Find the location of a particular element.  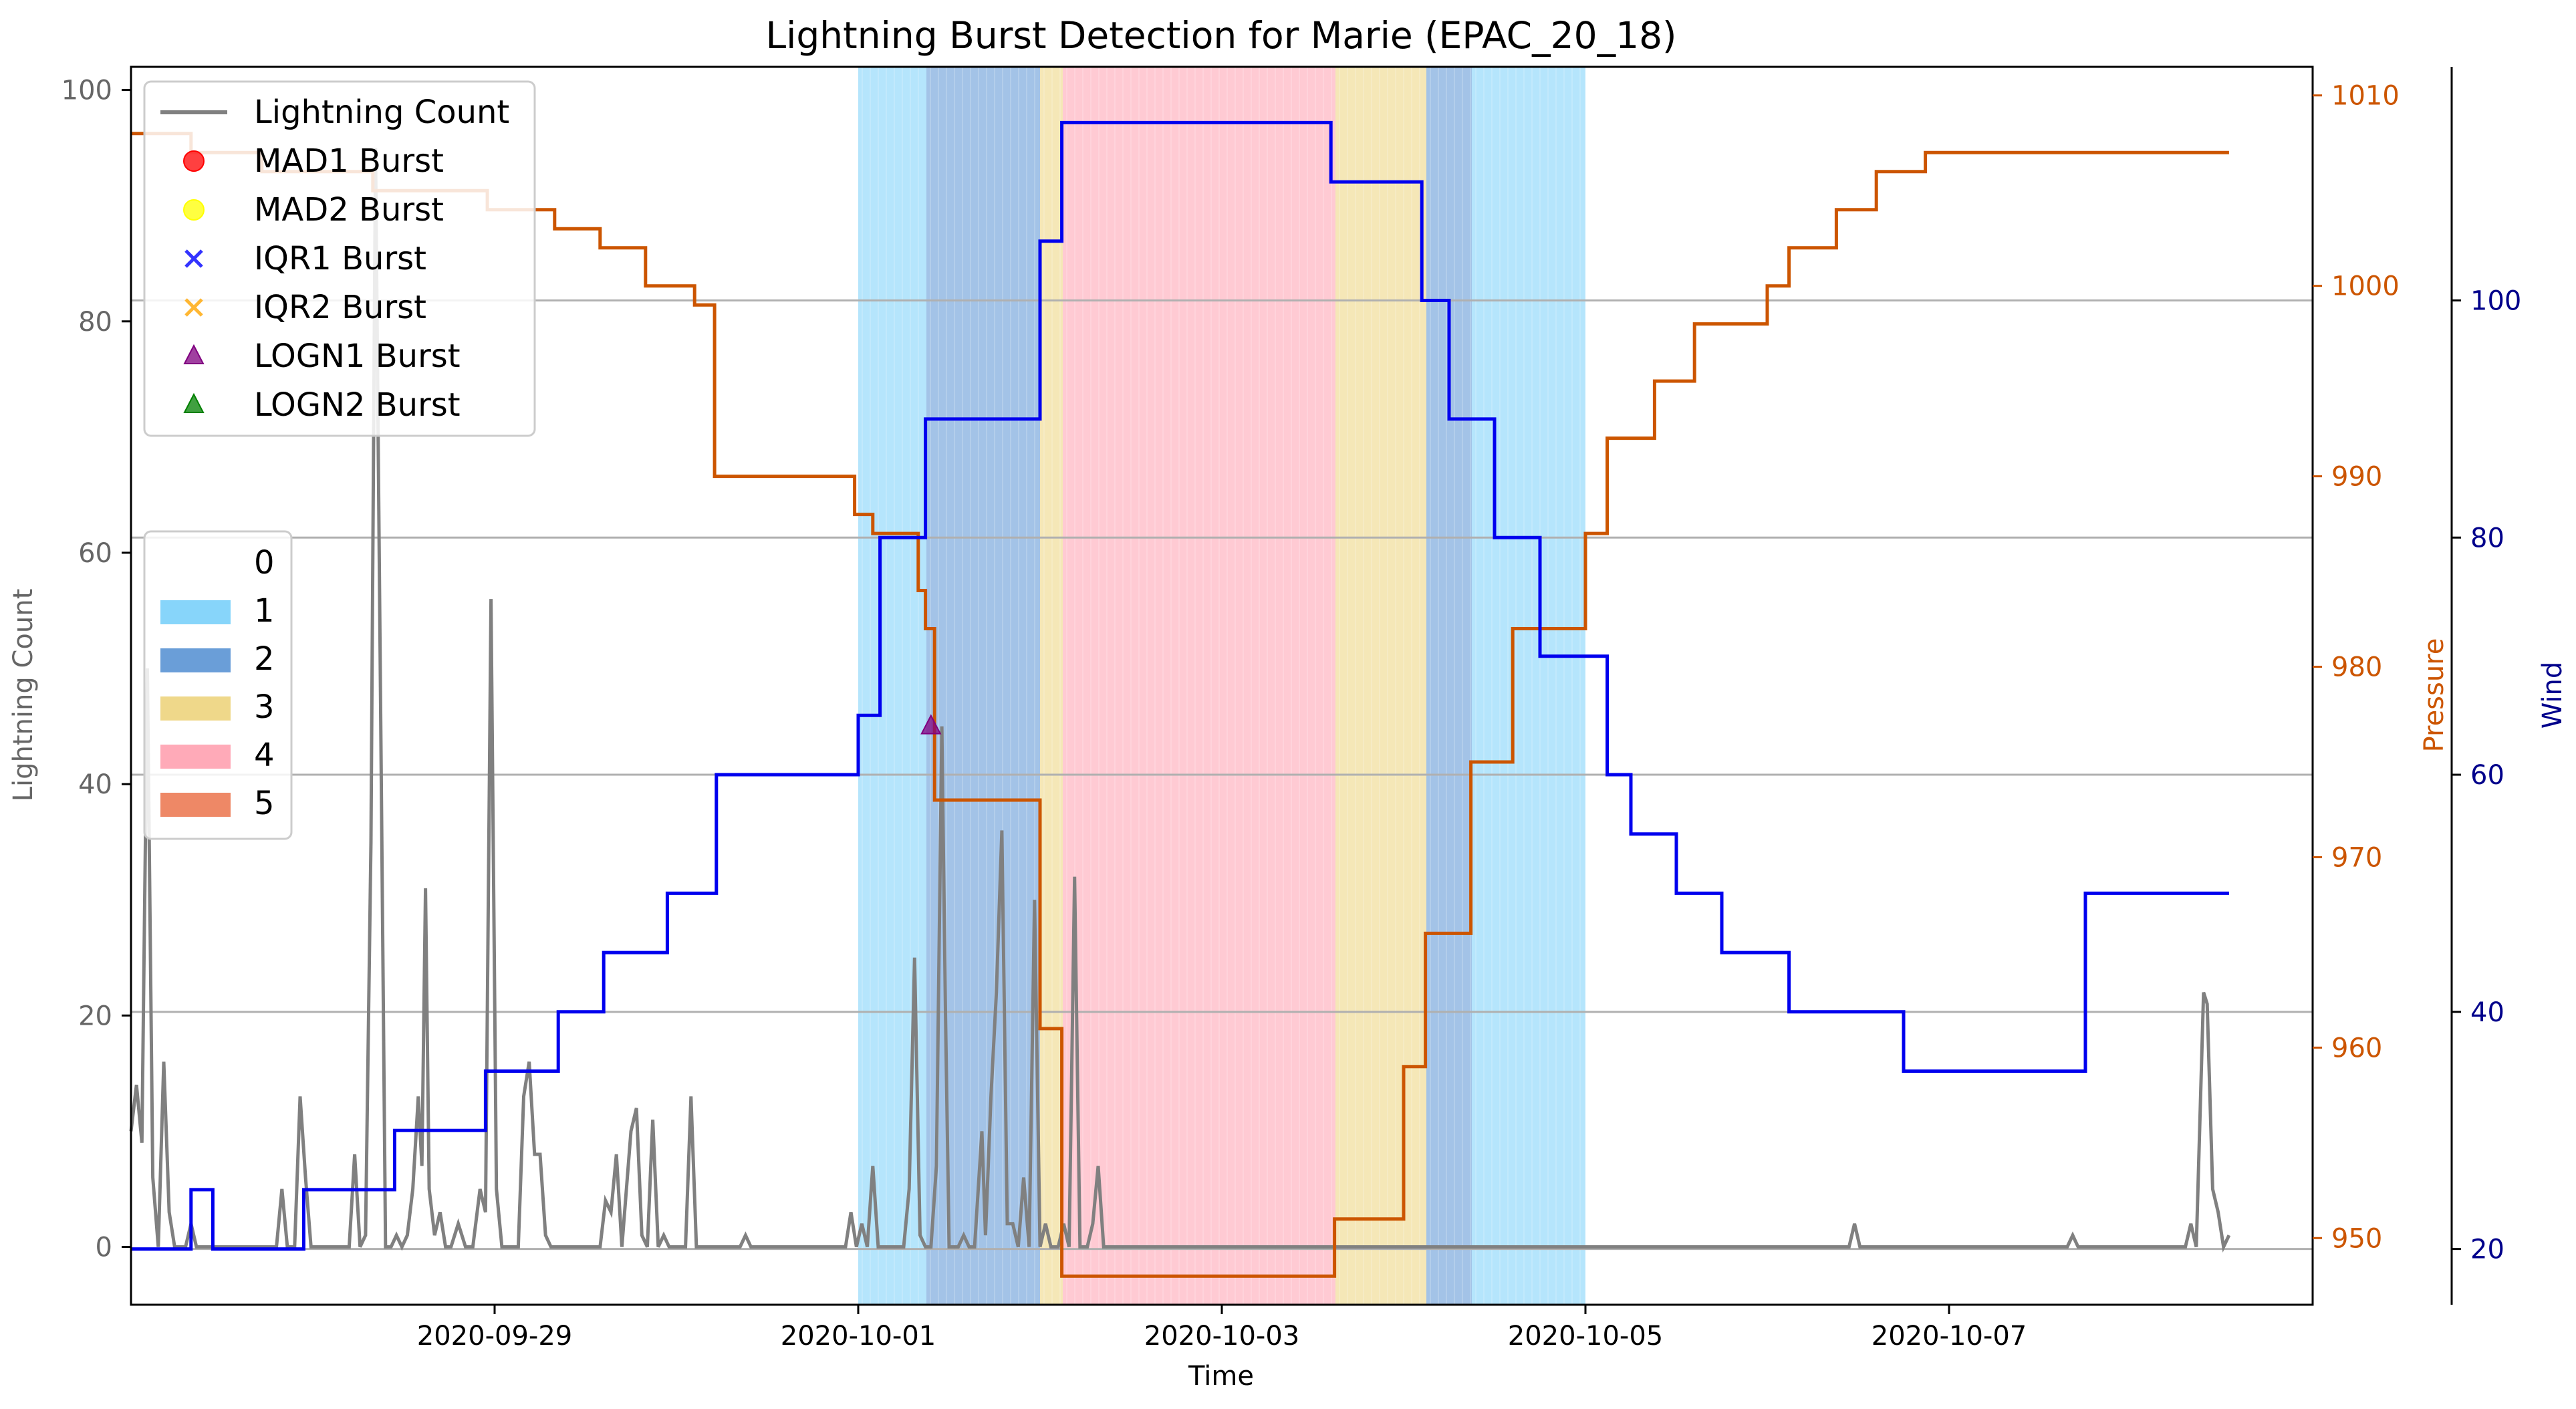

legend-series-label: IQR1 Burst is located at coordinates (340, 258).